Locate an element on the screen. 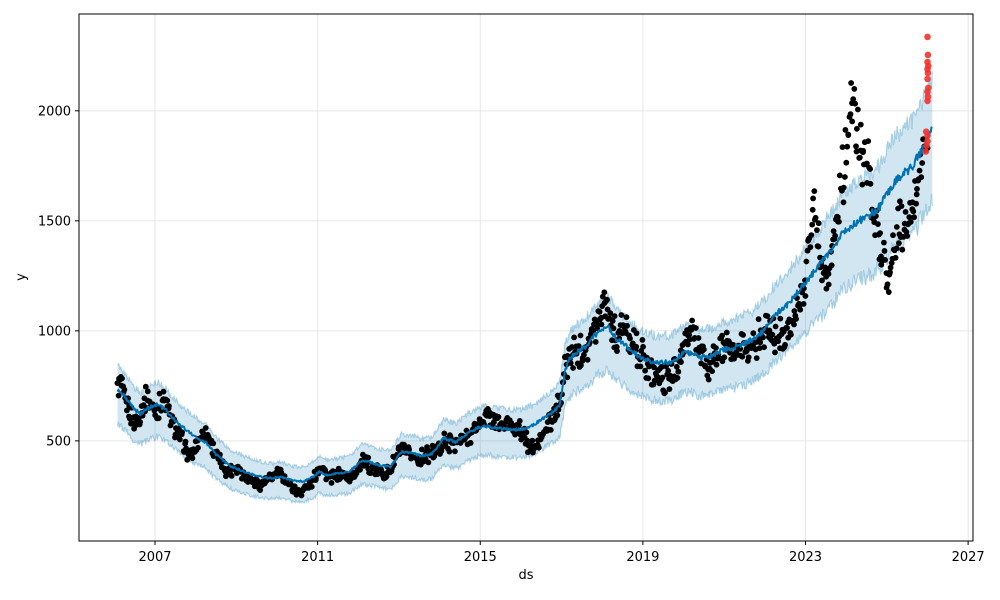 Image resolution: width=1000 pixels, height=600 pixels. x-tick-label: 2015 is located at coordinates (480, 557).